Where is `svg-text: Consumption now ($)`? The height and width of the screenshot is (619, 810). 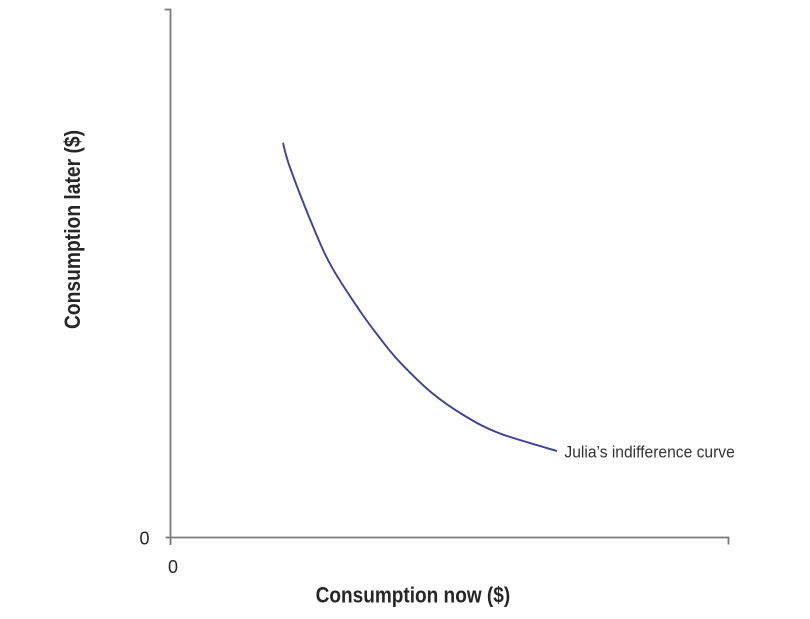
svg-text: Consumption now ($) is located at coordinates (413, 595).